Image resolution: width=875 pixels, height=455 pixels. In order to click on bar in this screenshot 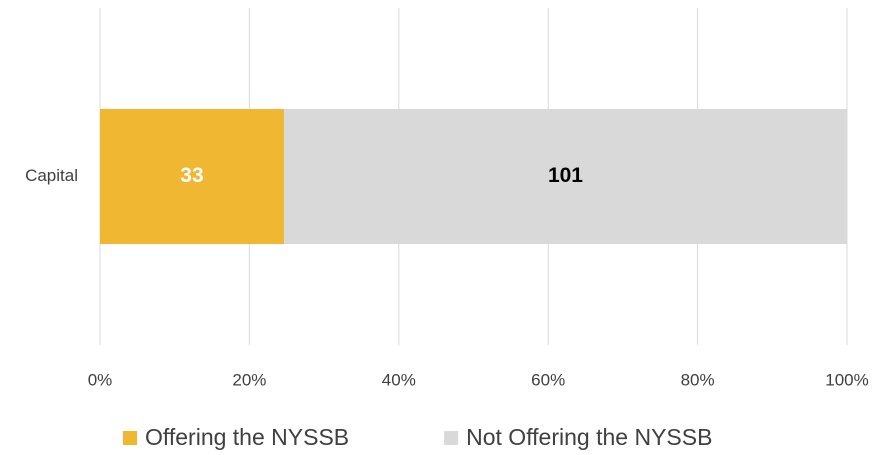, I will do `click(192, 176)`.